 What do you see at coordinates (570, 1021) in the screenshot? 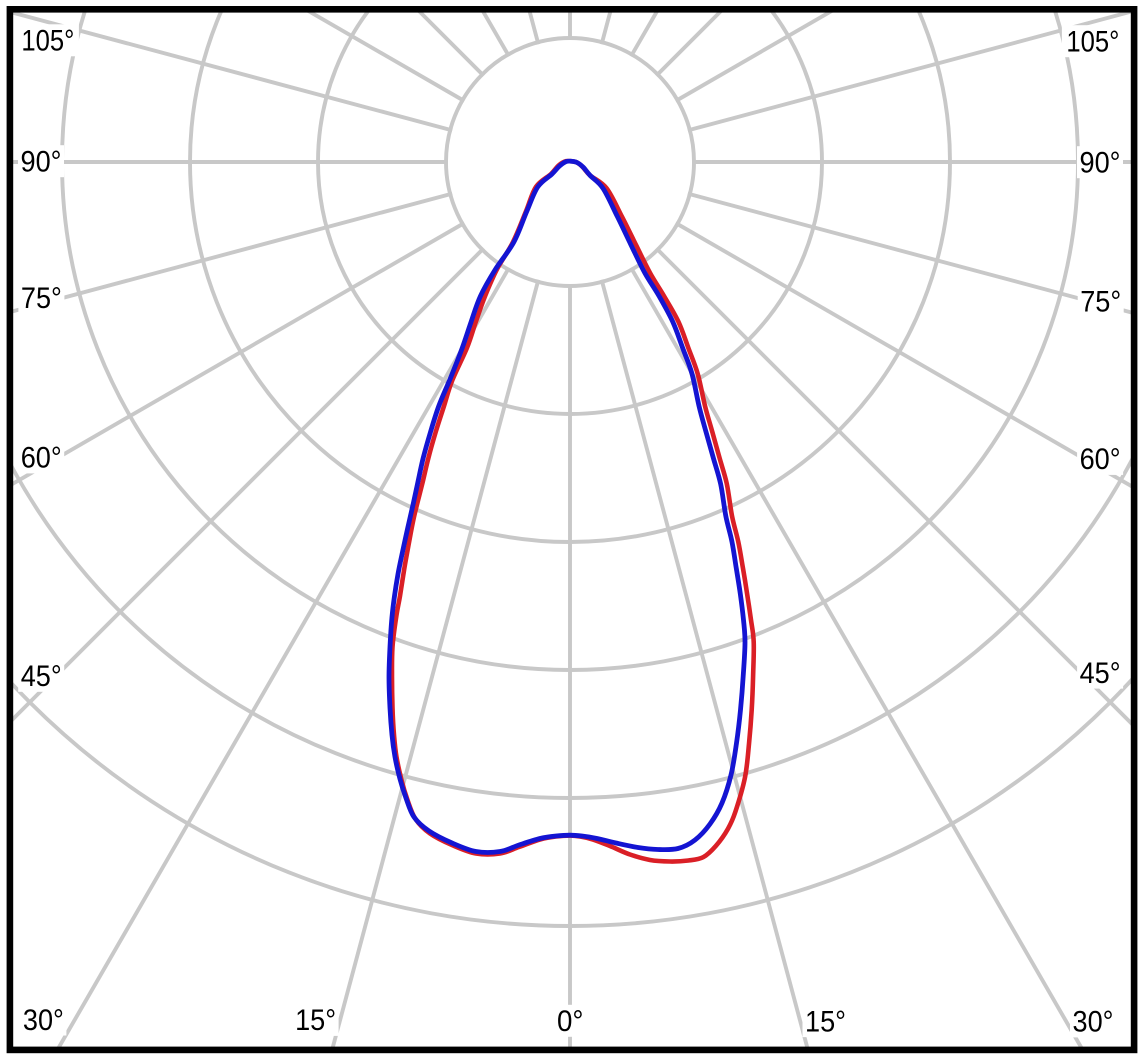
I see `svg-text: 0°` at bounding box center [570, 1021].